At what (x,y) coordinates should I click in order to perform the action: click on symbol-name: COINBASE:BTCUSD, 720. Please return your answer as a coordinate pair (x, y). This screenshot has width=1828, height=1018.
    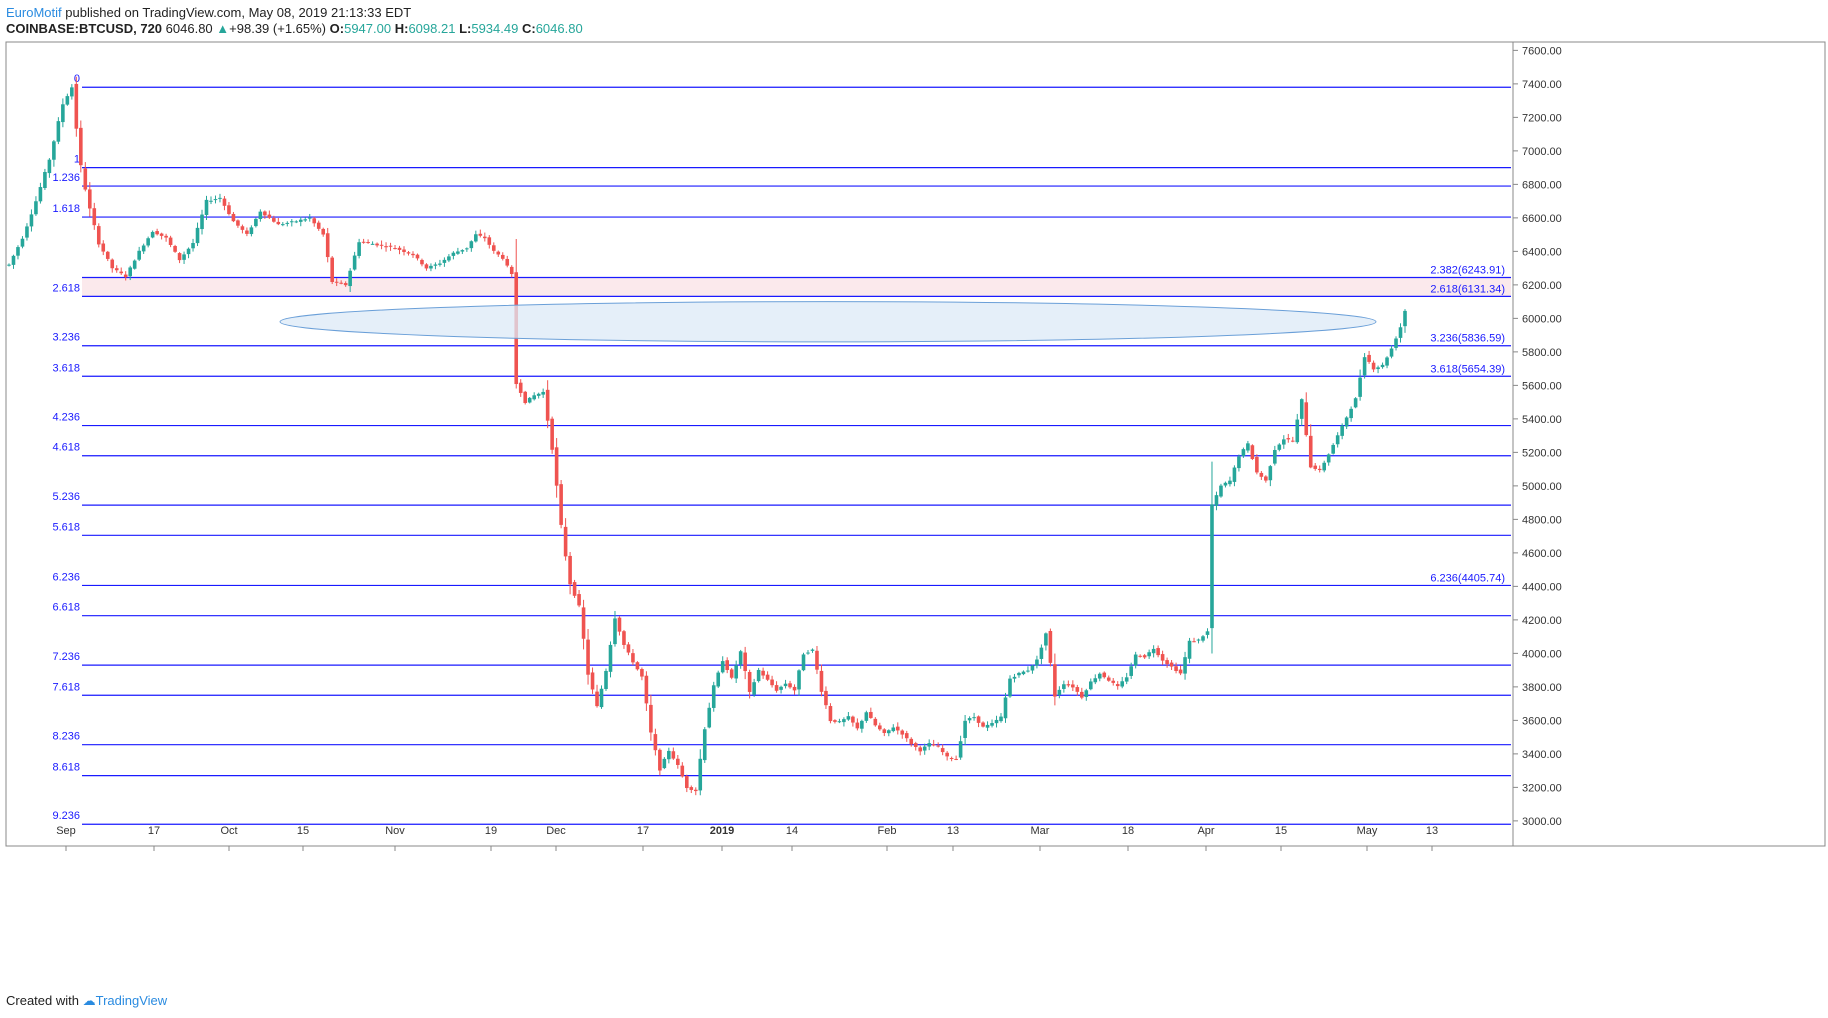
    Looking at the image, I should click on (84, 28).